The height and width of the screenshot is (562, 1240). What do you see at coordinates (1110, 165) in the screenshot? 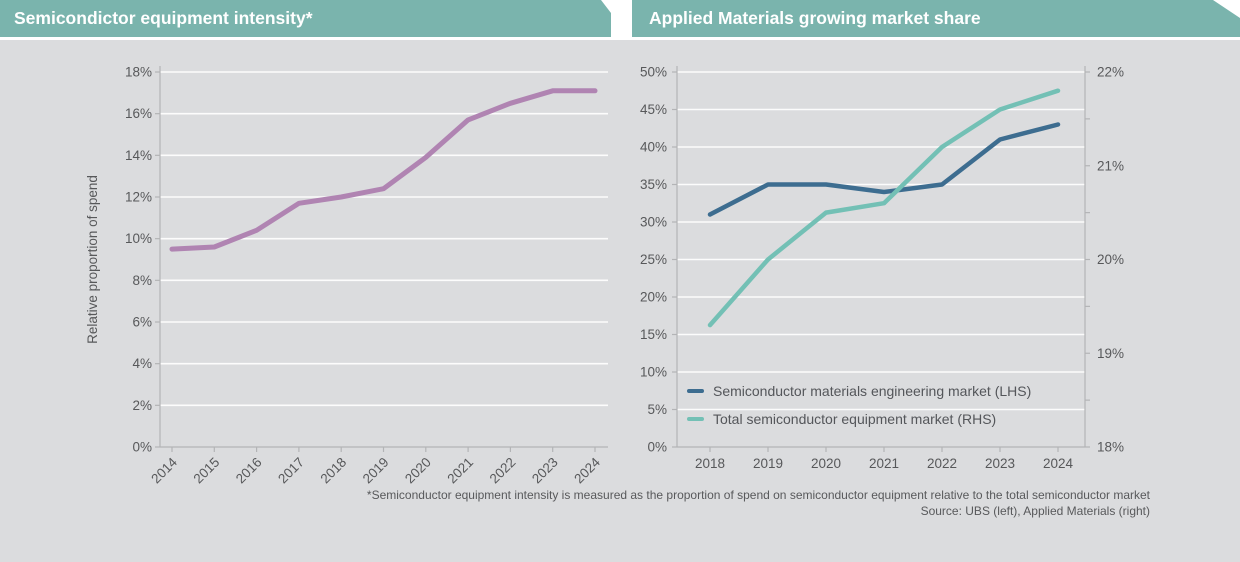
I see `right-axis-tick-label: 21%` at bounding box center [1110, 165].